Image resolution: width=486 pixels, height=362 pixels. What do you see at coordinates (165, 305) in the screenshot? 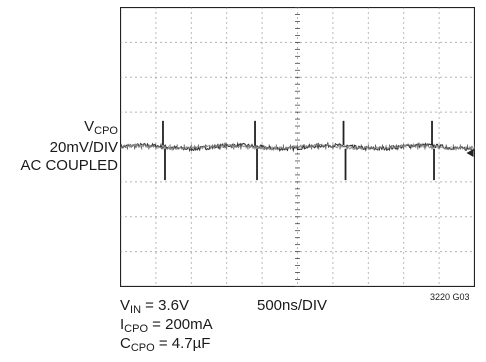
I see `condition-vin-value: = 3.6V` at bounding box center [165, 305].